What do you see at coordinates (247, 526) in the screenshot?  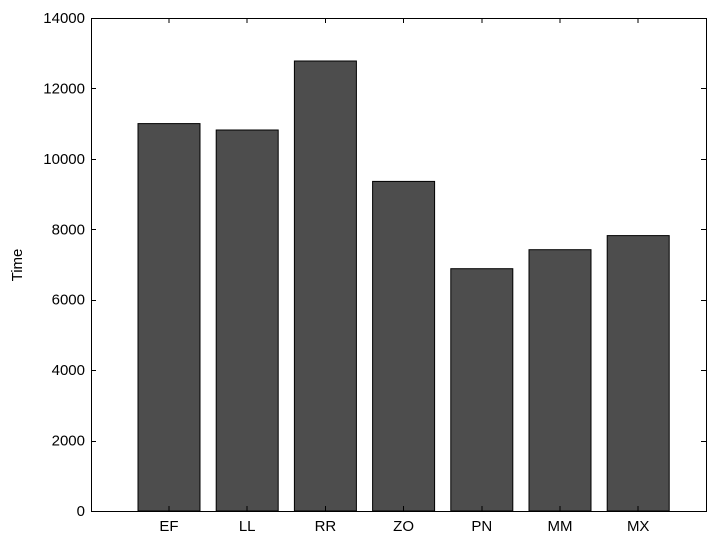 I see `x-tick-label-ll: LL` at bounding box center [247, 526].